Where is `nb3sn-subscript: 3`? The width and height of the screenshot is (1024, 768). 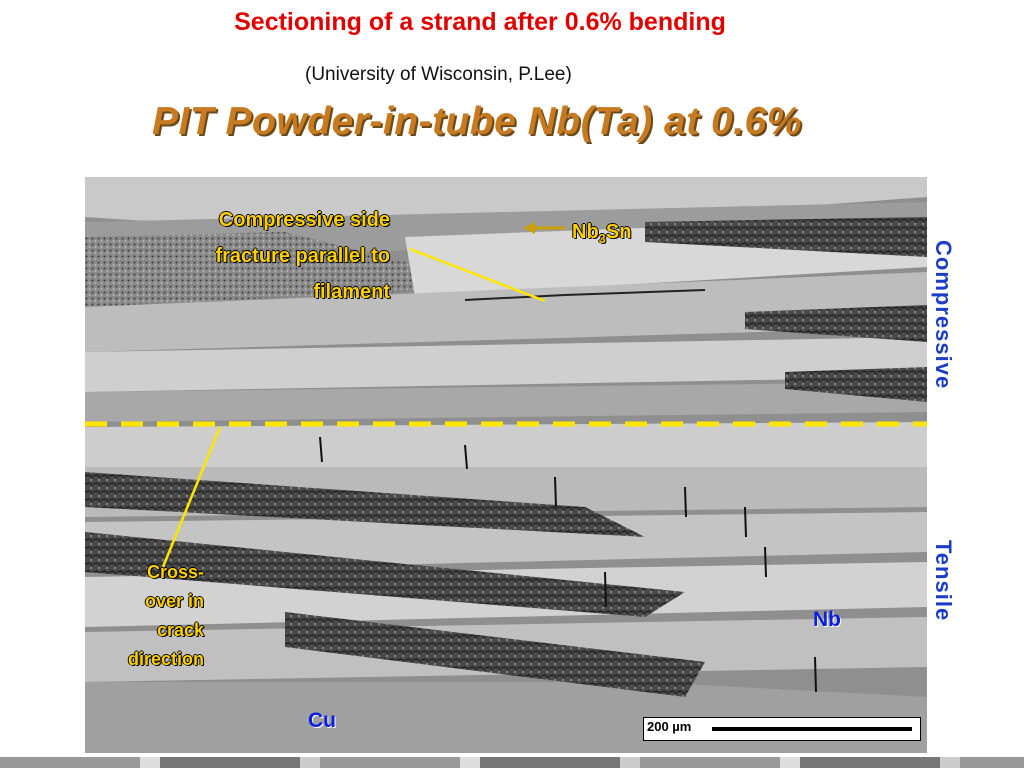 nb3sn-subscript: 3 is located at coordinates (602, 238).